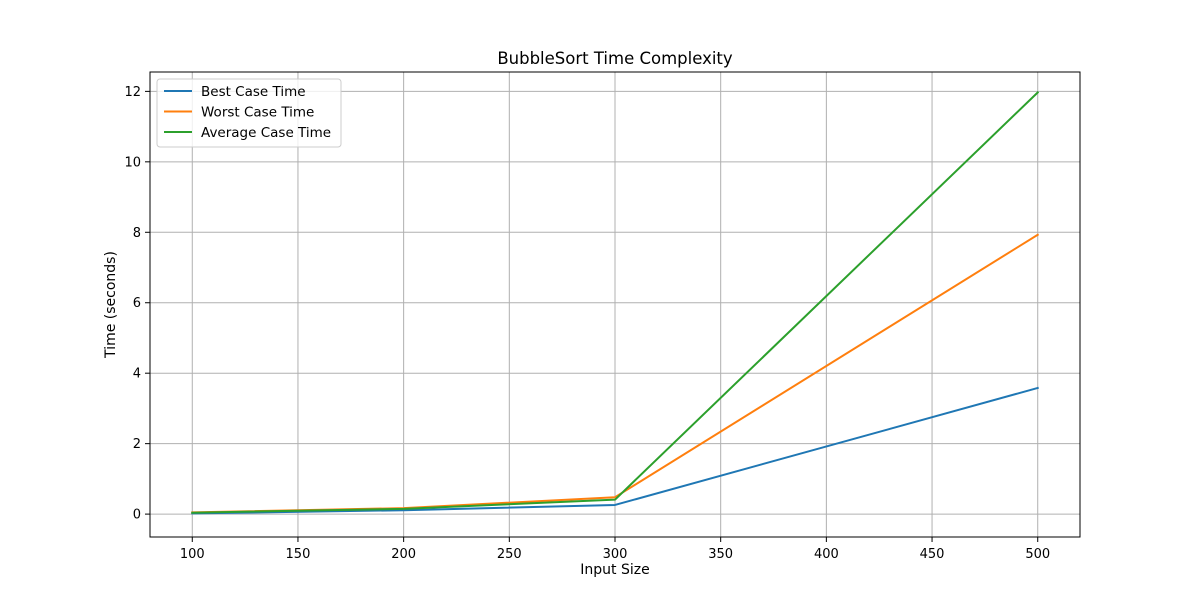  Describe the element at coordinates (253, 92) in the screenshot. I see `legend-label-1: Best Case Time` at that location.